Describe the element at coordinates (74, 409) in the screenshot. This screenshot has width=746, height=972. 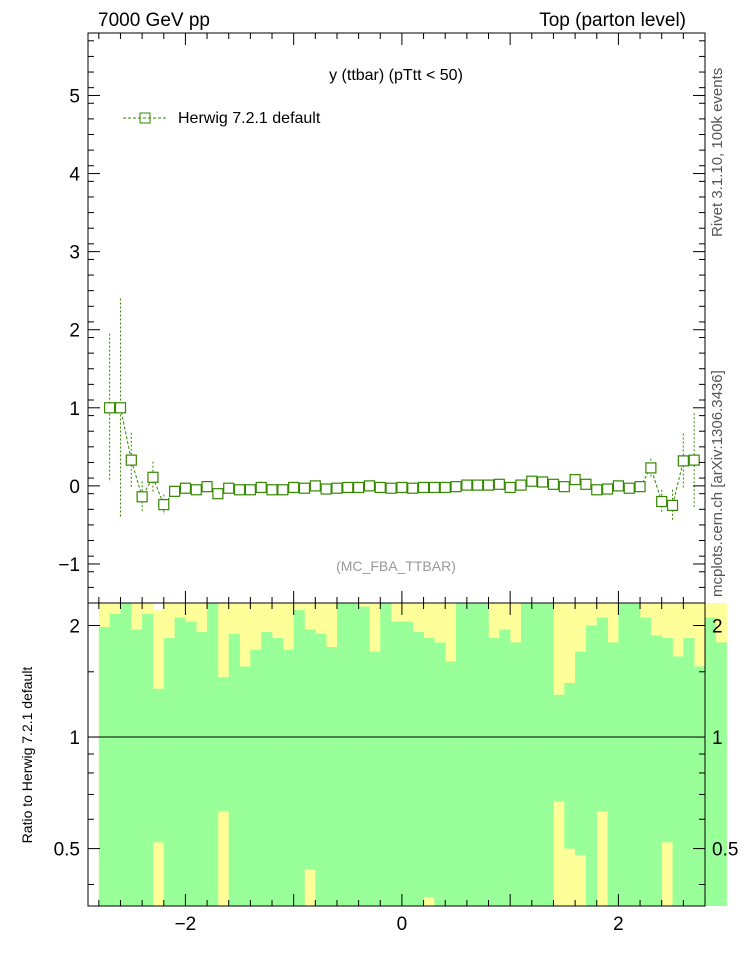
I see `main-y-tick-label: 1` at that location.